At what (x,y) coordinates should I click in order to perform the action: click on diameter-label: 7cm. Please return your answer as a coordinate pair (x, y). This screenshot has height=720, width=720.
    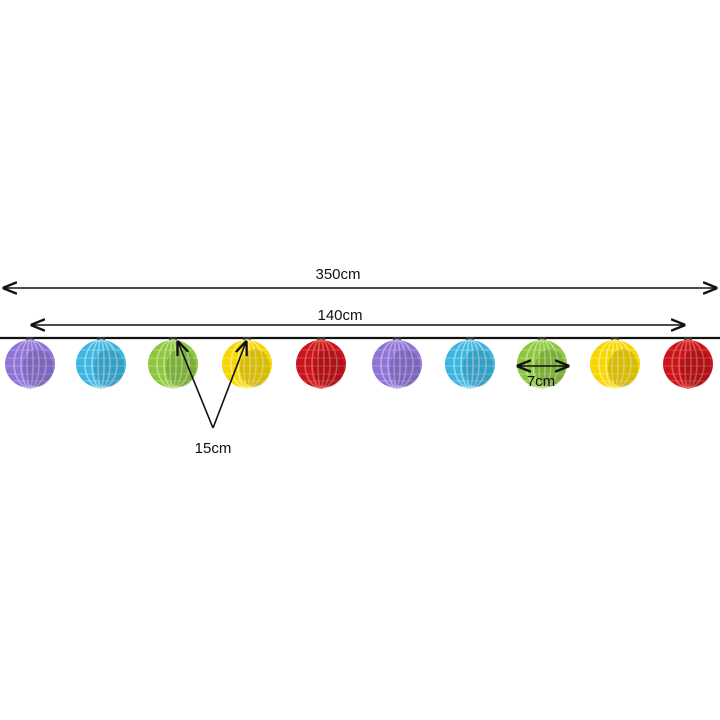
    Looking at the image, I should click on (541, 381).